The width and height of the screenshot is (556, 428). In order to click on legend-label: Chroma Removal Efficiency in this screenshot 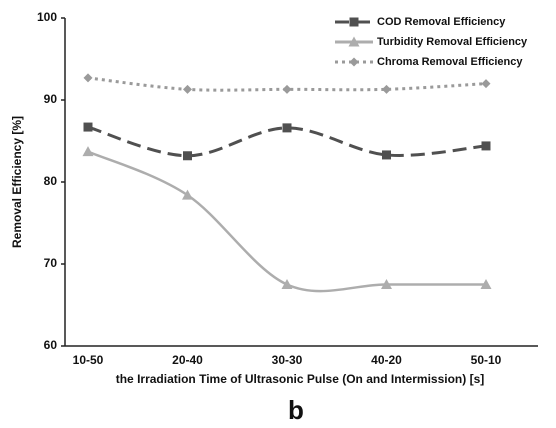, I will do `click(450, 62)`.